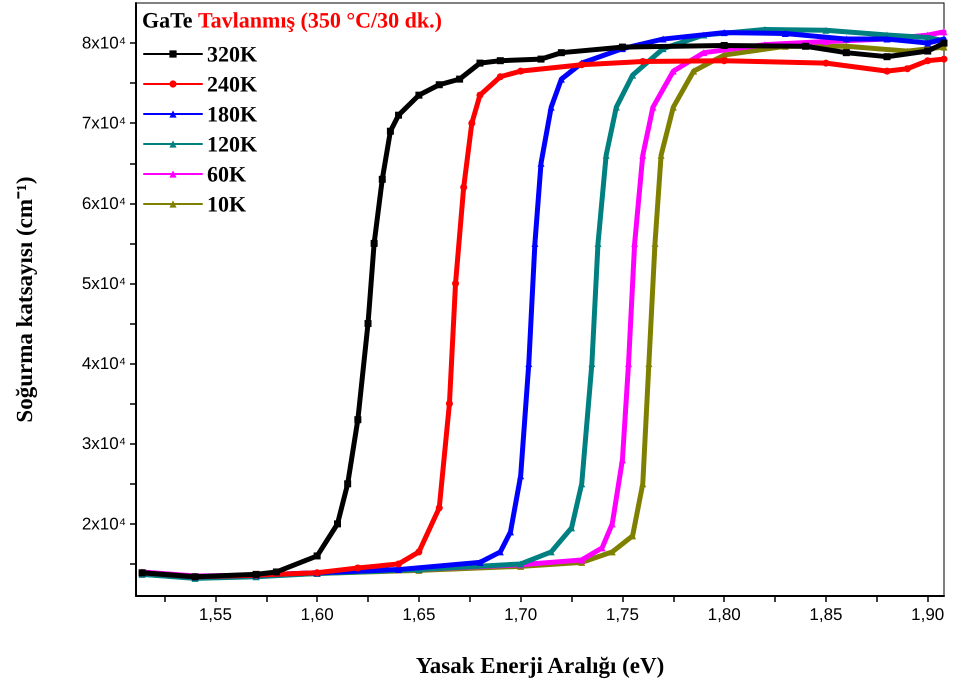 This screenshot has width=953, height=690. What do you see at coordinates (104, 43) in the screenshot?
I see `y-tick-label: 8x10⁴` at bounding box center [104, 43].